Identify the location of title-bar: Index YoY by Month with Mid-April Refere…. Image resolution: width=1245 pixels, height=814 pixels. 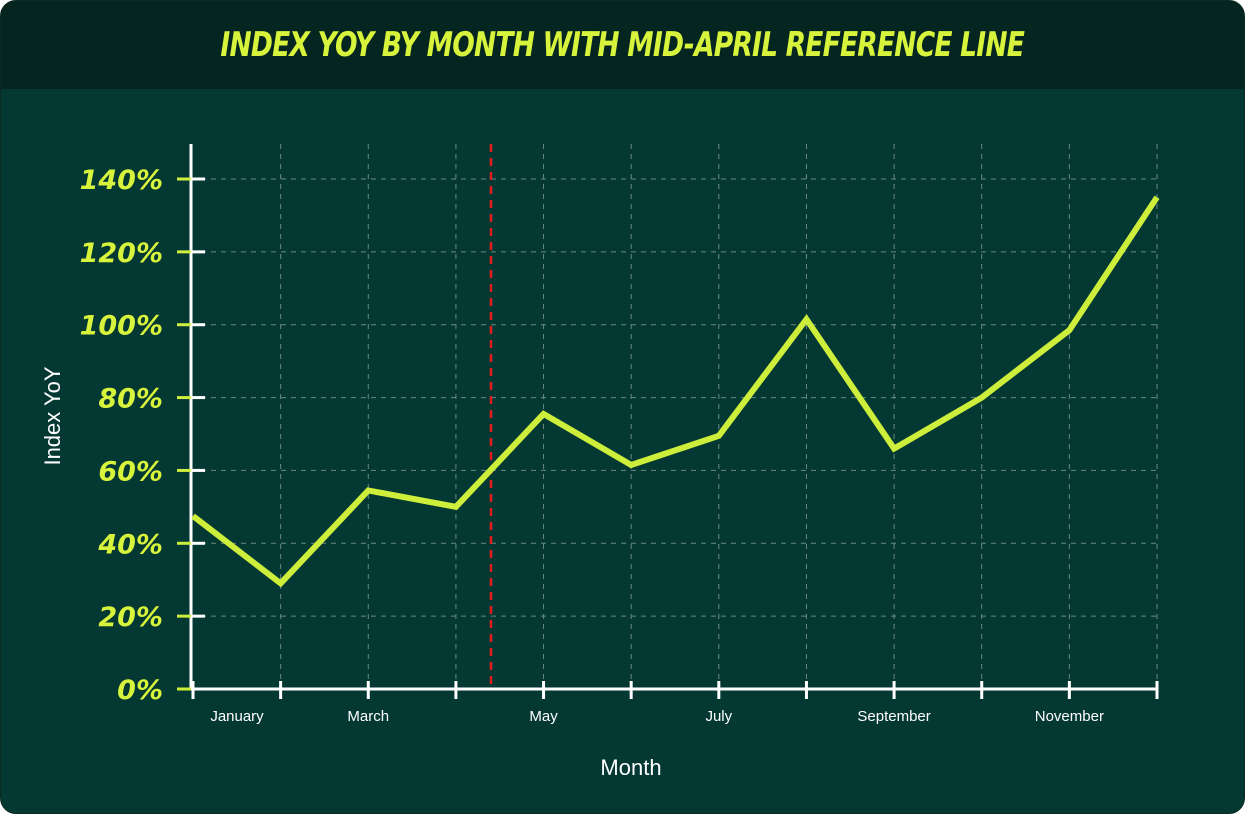
(622, 45).